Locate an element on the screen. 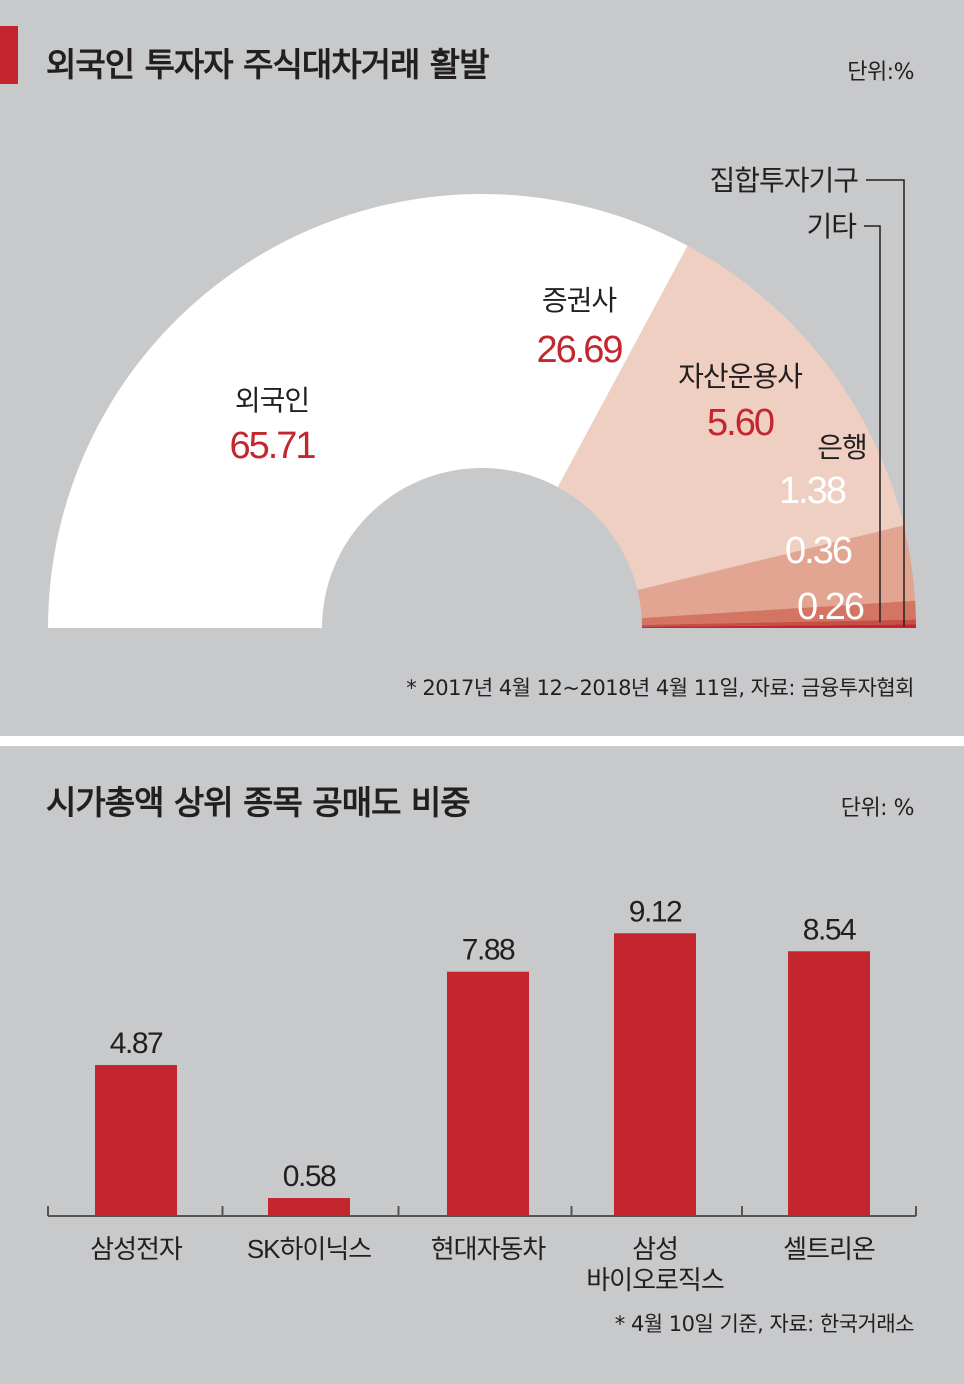 The height and width of the screenshot is (1384, 964). category-label: SK하이닉스 is located at coordinates (309, 1249).